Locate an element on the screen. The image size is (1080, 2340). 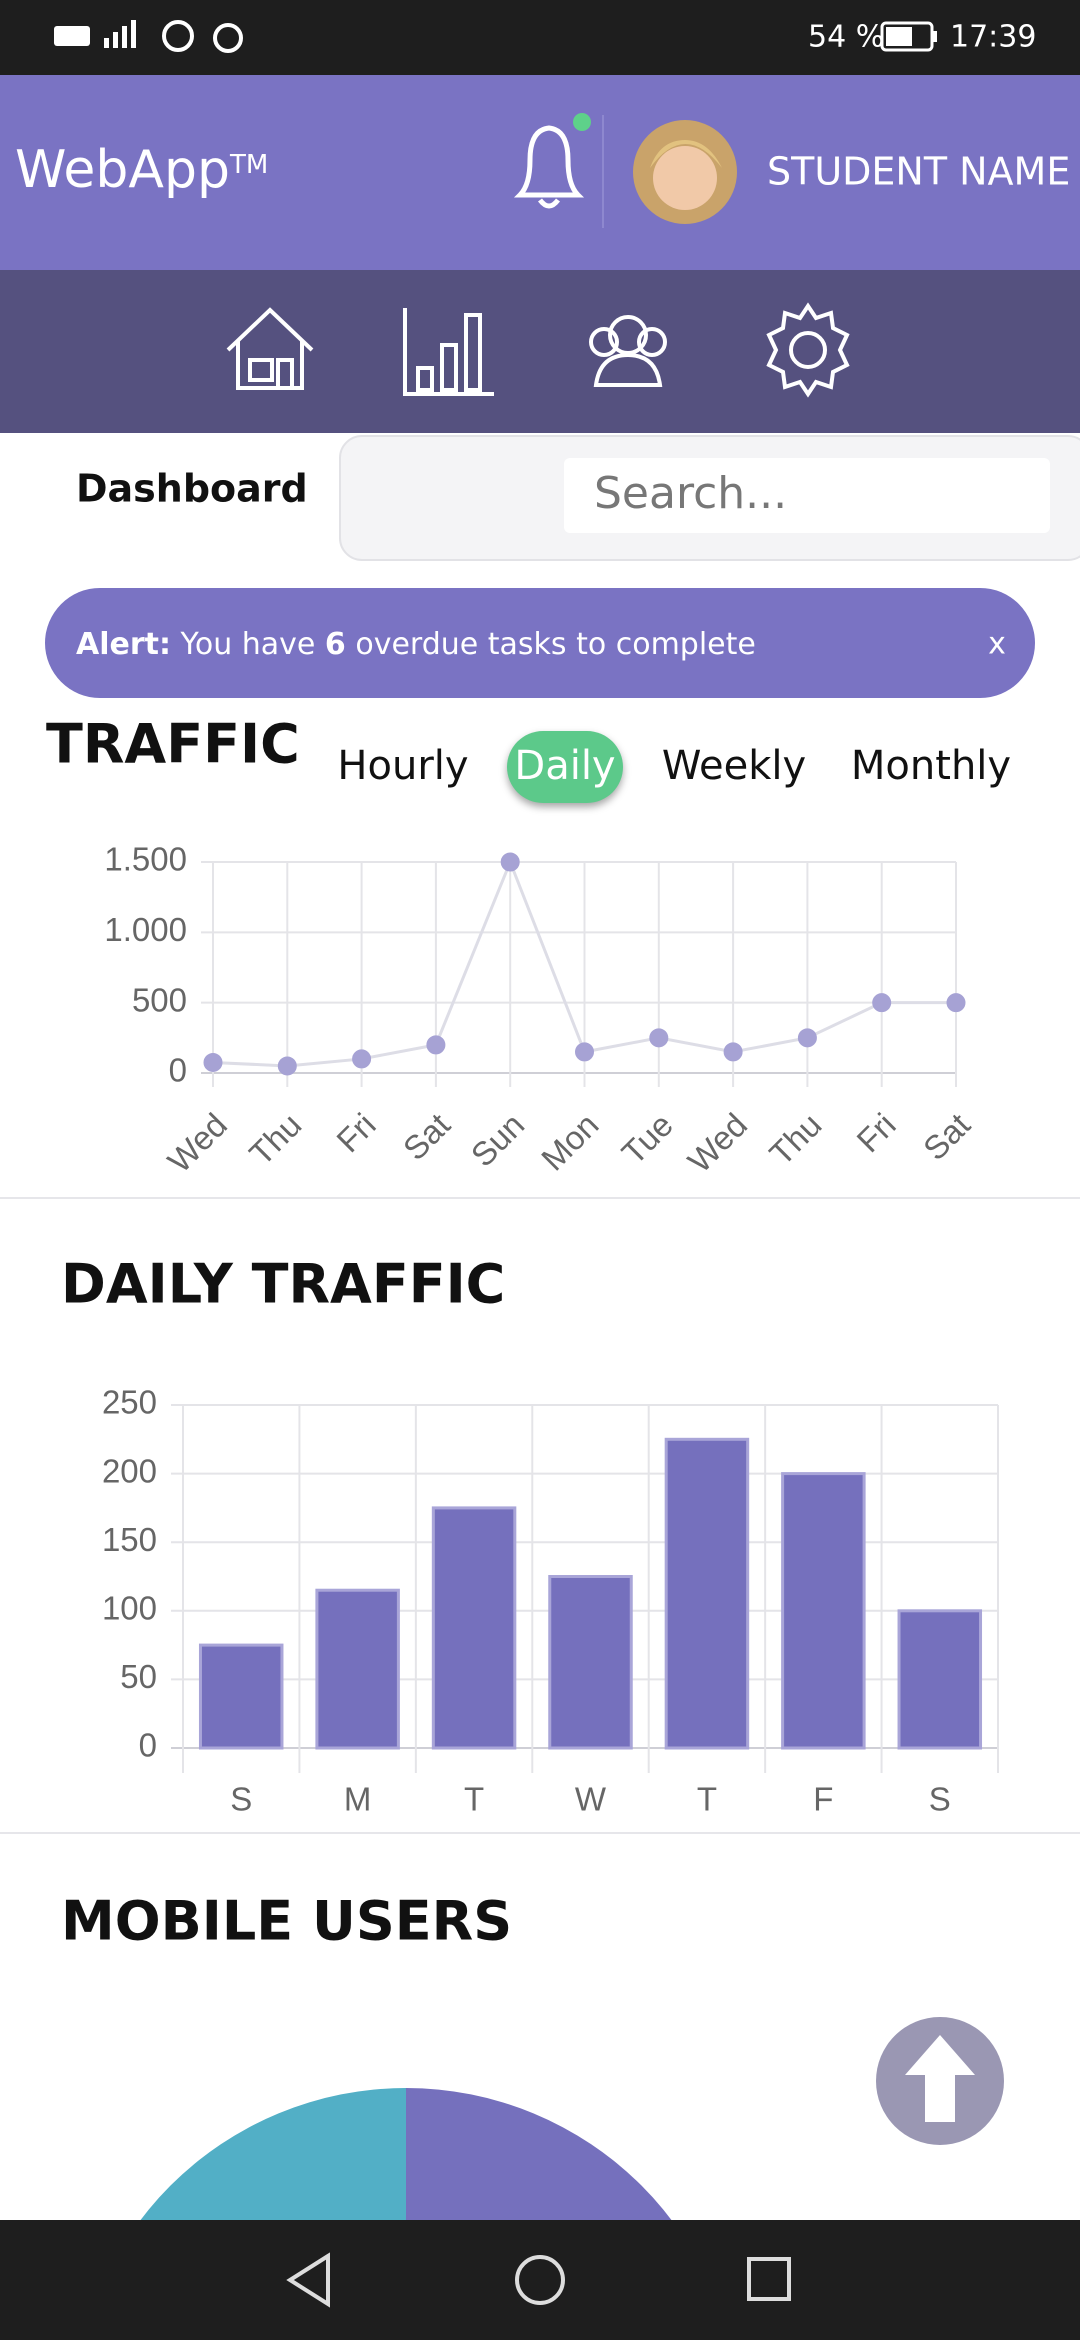
brand-mark: TM is located at coordinates (248, 165).